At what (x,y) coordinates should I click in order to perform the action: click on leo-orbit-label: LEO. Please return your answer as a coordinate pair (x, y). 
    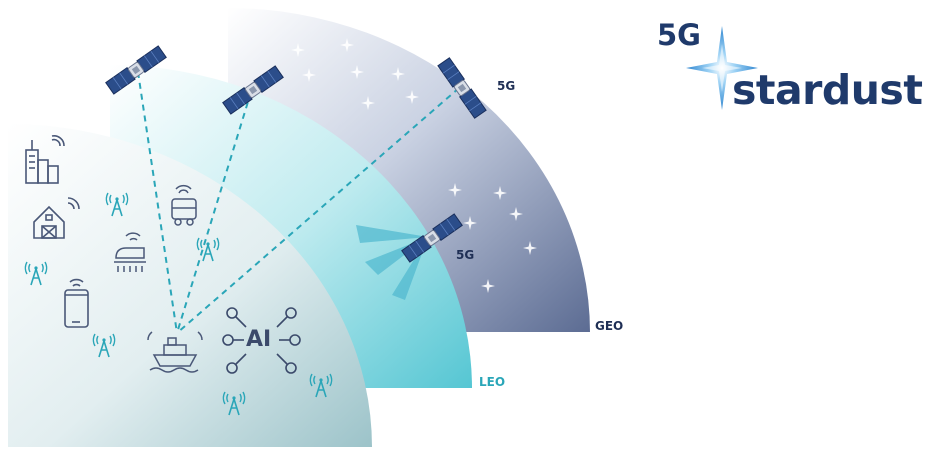
    Looking at the image, I should click on (492, 382).